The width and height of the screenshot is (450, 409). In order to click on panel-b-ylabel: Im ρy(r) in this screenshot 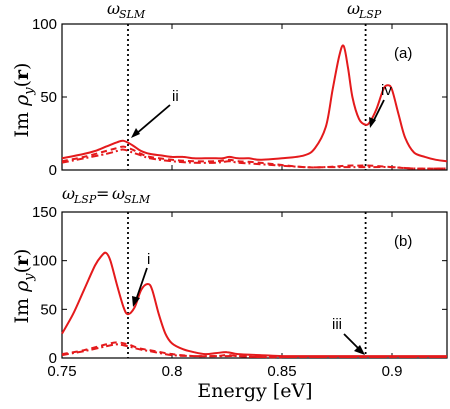, I will do `click(24, 286)`.